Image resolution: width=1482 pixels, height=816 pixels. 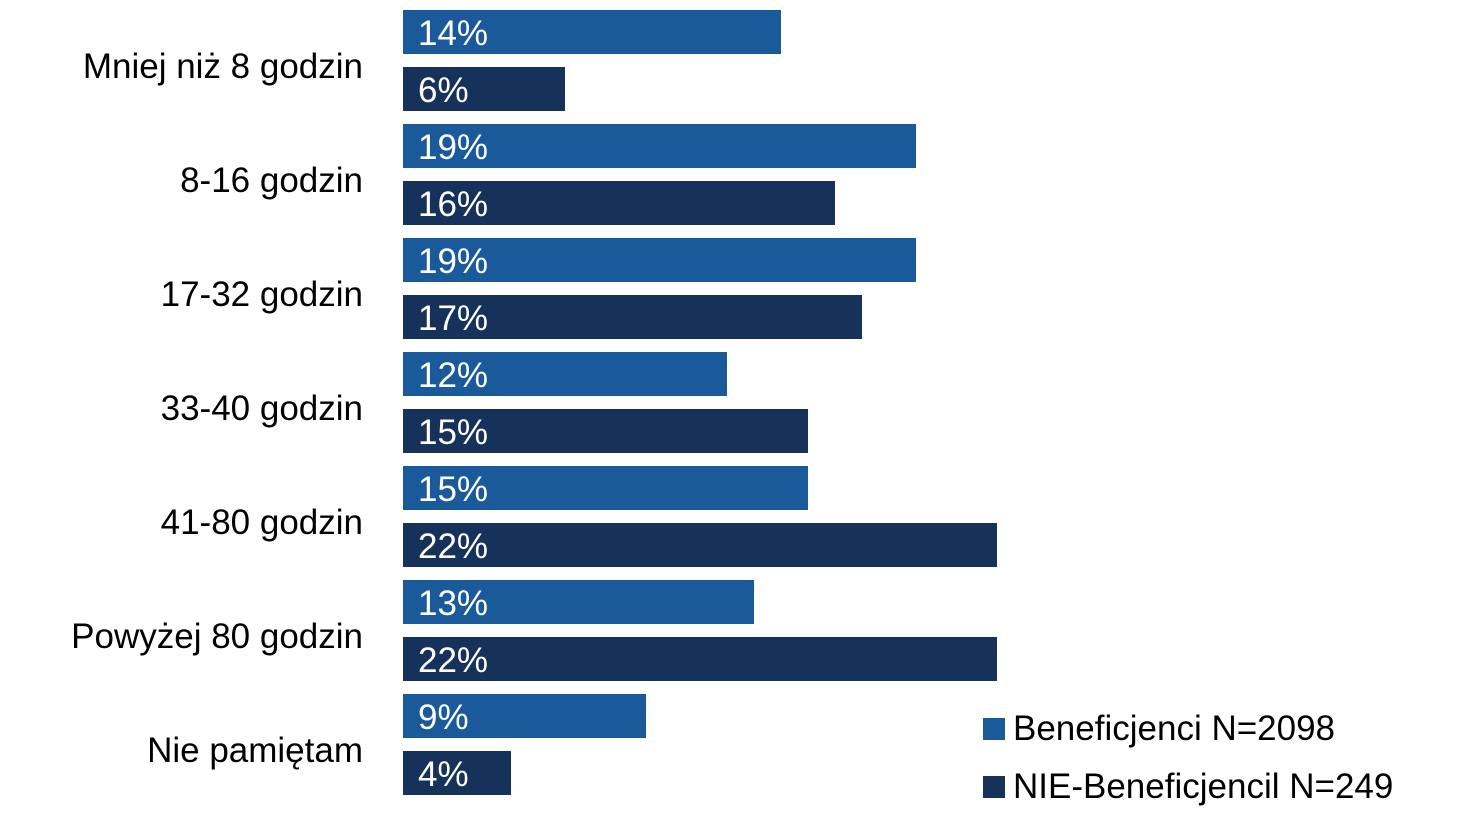 I want to click on category-label: Nie pamiętam, so click(x=255, y=750).